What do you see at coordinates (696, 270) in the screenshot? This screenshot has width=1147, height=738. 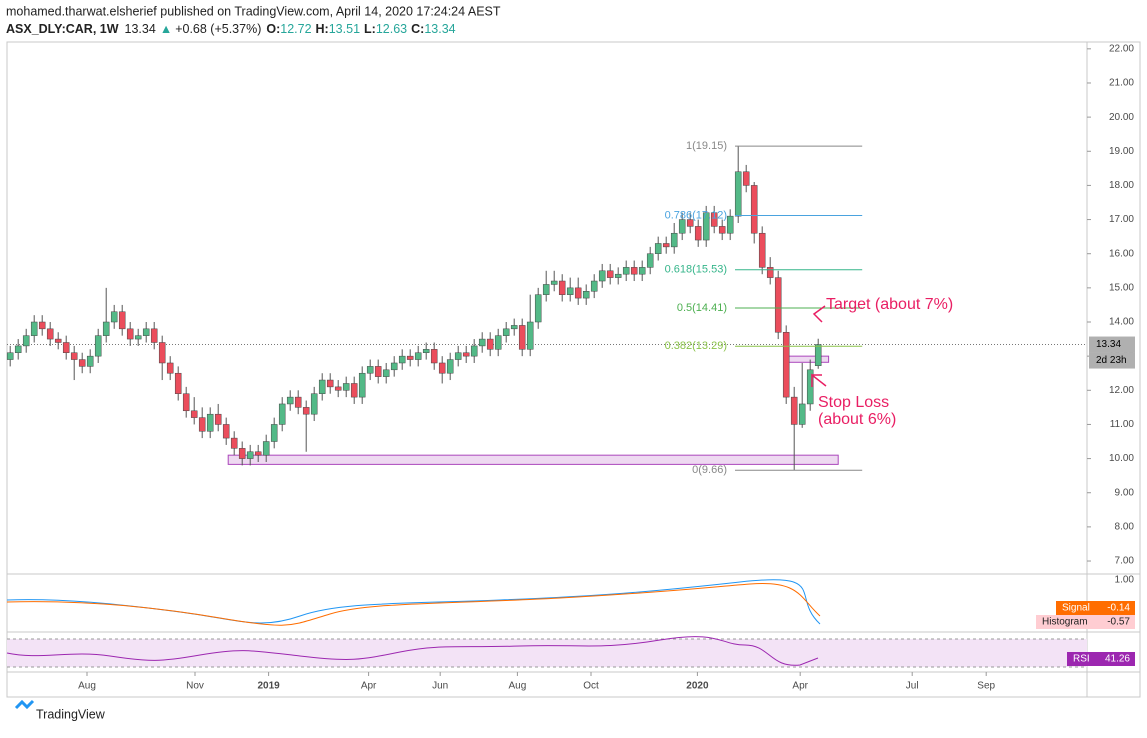 I see `fib-label: 0.618(15.53)` at bounding box center [696, 270].